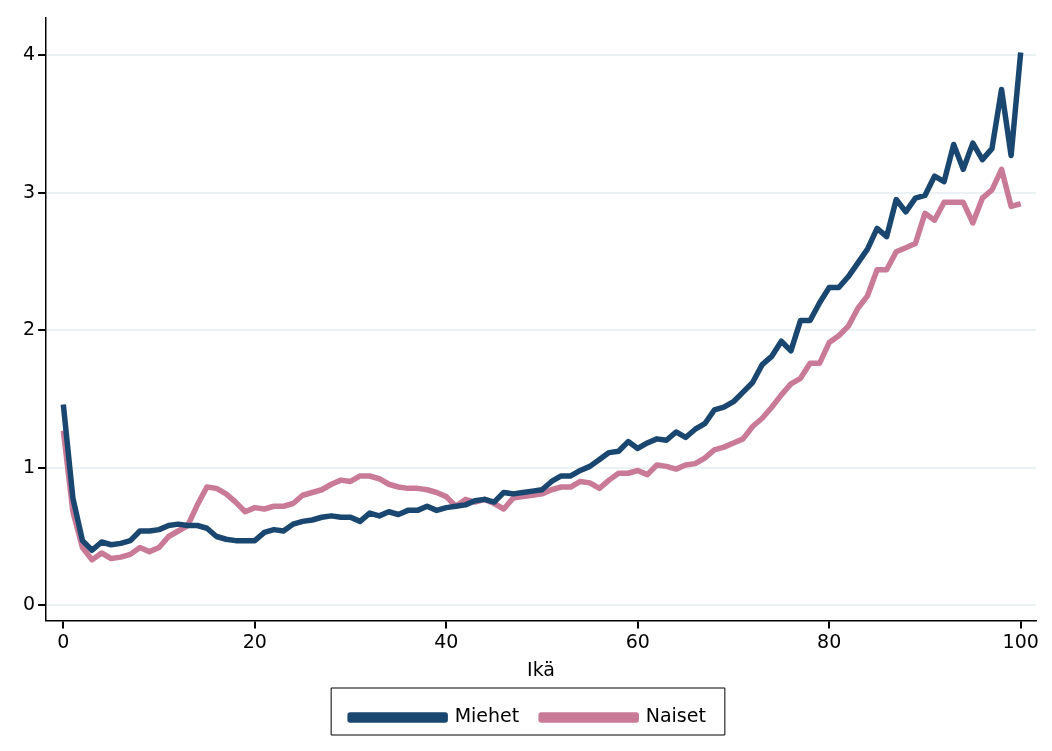  What do you see at coordinates (487, 715) in the screenshot?
I see `legend-label: Miehet` at bounding box center [487, 715].